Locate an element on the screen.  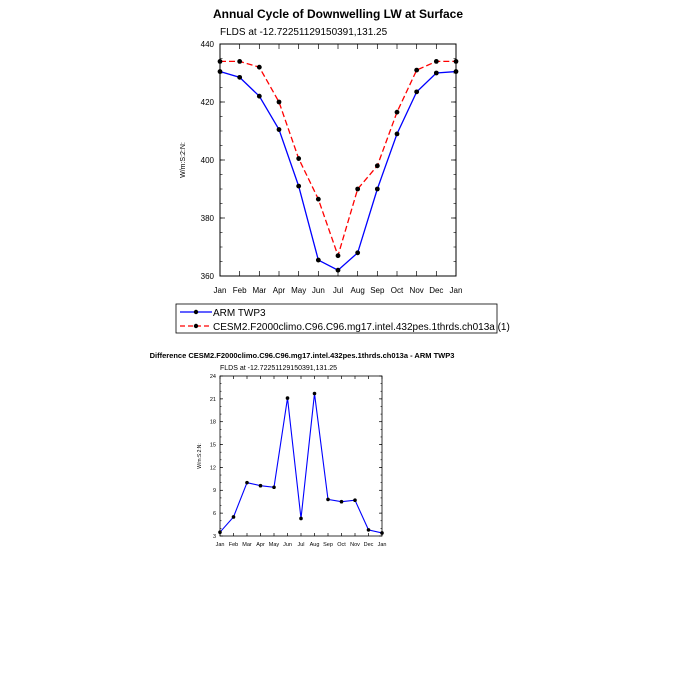
y-tick-label: 15 is located at coordinates (213, 445).